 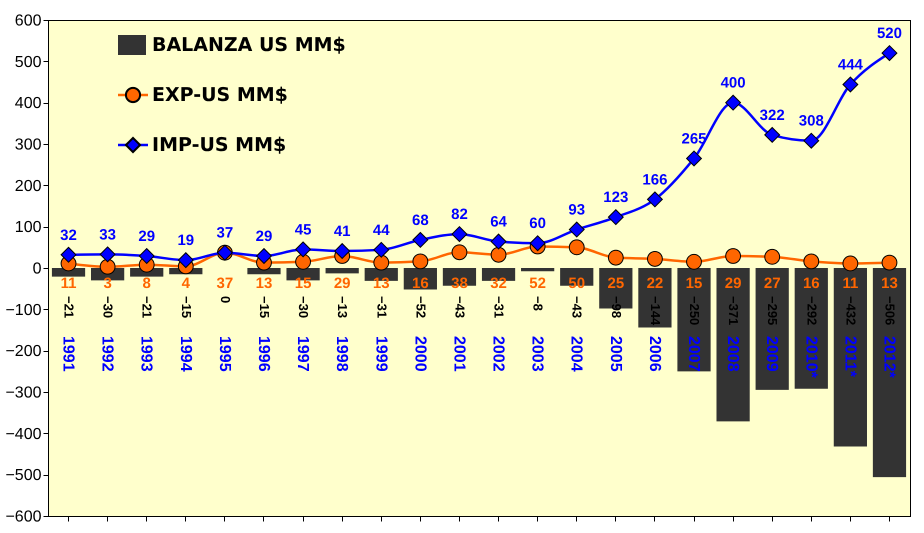 I want to click on x-tick-label: 2003, so click(x=537, y=354).